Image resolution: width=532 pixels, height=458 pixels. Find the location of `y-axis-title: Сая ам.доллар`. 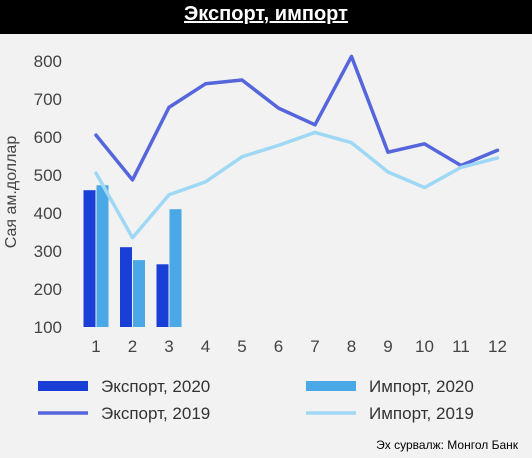

y-axis-title: Сая ам.доллар is located at coordinates (11, 192).